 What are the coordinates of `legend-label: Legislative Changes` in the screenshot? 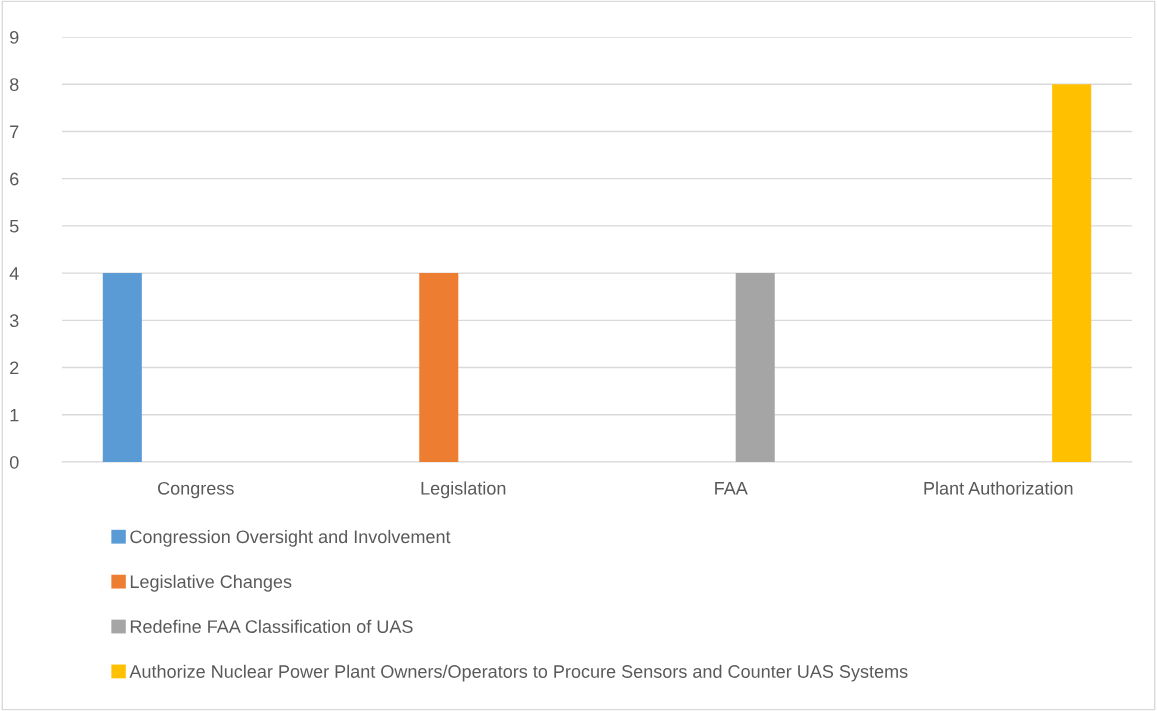 It's located at (211, 583).